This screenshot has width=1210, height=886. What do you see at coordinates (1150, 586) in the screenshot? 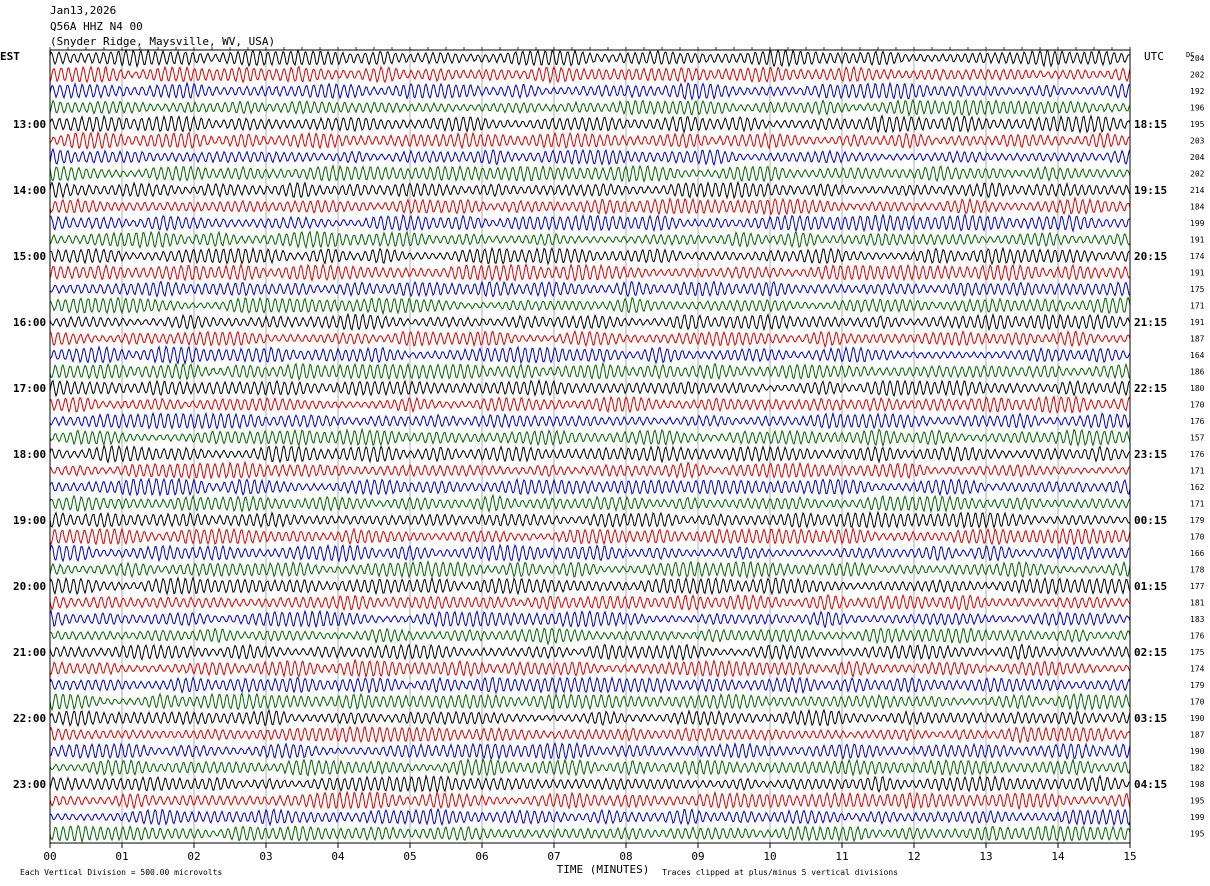
I see `utc-time-label: 01:15` at bounding box center [1150, 586].